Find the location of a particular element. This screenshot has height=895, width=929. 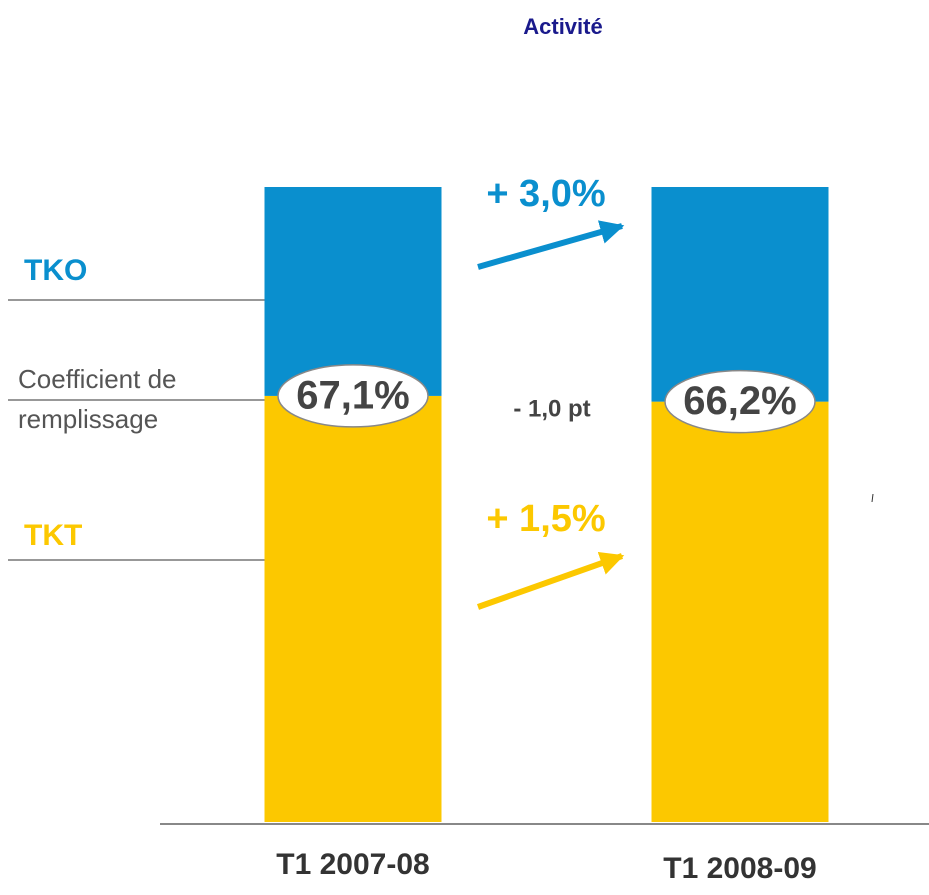

annotation: + 1,5% is located at coordinates (545, 519).